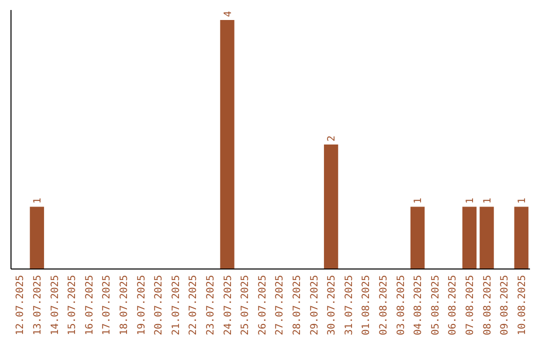 Image resolution: width=540 pixels, height=340 pixels. Describe the element at coordinates (20, 305) in the screenshot. I see `x-tick-label: 12.07.2025` at that location.